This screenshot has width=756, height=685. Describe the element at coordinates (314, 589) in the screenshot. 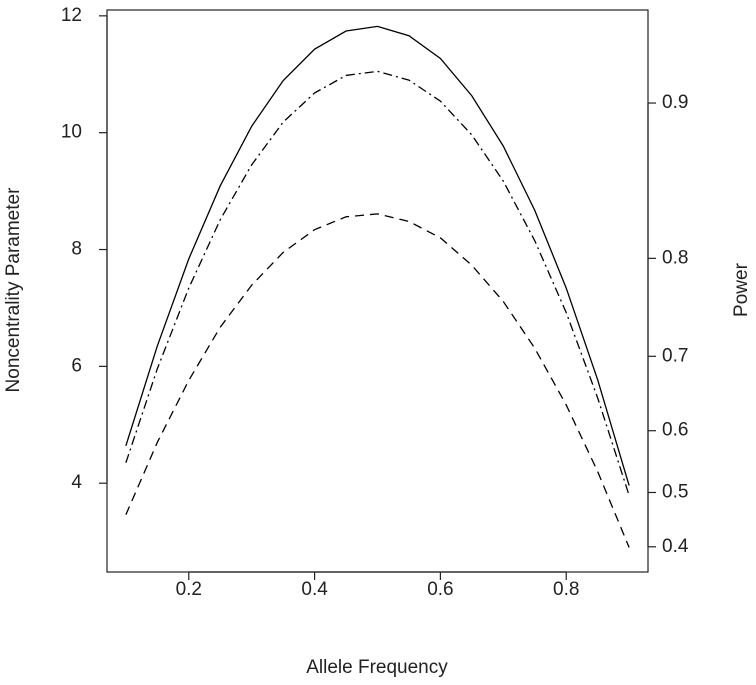

I see `x-tick-label: 0.4` at that location.